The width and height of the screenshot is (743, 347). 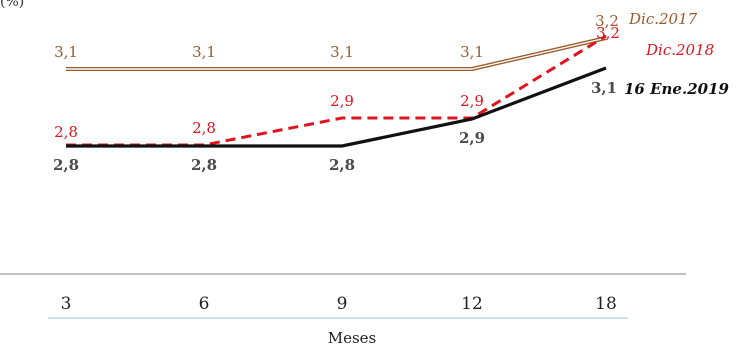 I want to click on x-tick-label: 18, so click(x=606, y=304).